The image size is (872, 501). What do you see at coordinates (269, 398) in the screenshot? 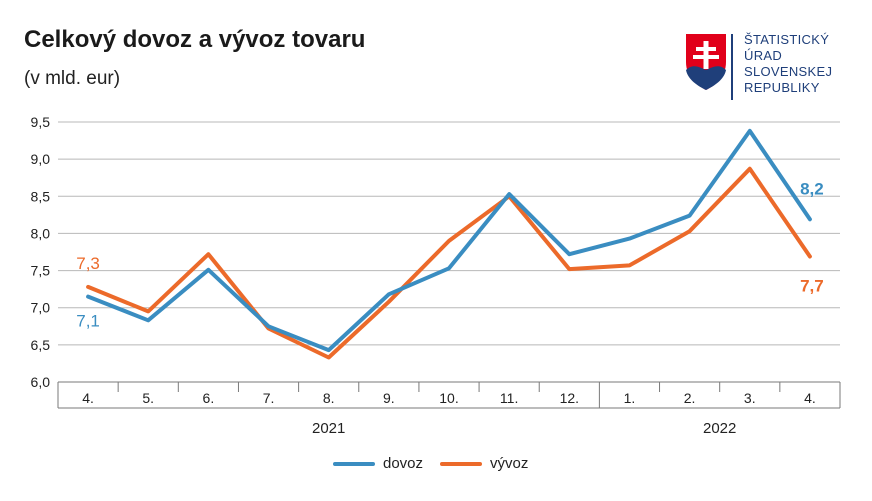
I see `x-tick-label: 7.` at bounding box center [269, 398].